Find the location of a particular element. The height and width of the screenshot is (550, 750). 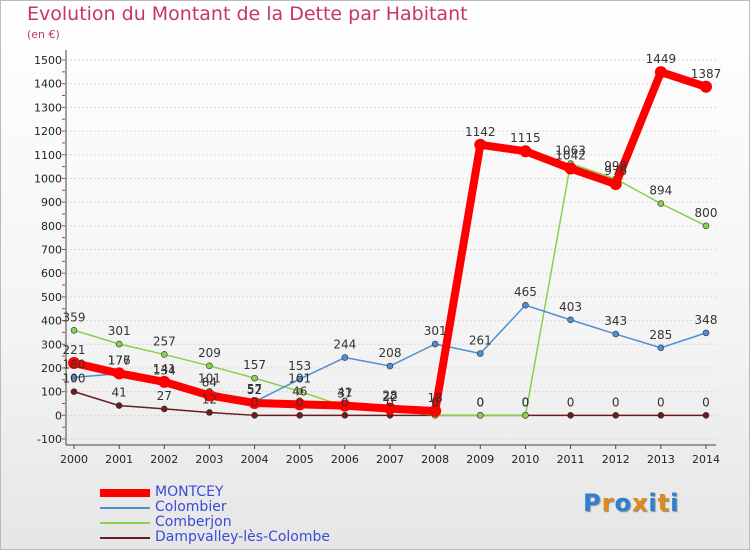

y-tick-label: 800 is located at coordinates (51, 226).